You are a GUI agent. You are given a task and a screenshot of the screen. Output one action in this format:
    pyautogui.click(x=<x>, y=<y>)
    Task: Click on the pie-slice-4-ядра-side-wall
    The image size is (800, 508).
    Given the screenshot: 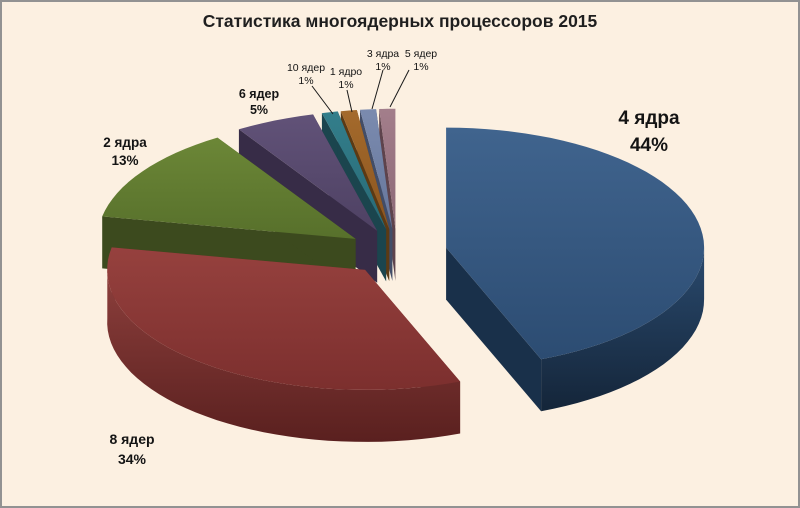 What is the action you would take?
    pyautogui.click(x=494, y=329)
    